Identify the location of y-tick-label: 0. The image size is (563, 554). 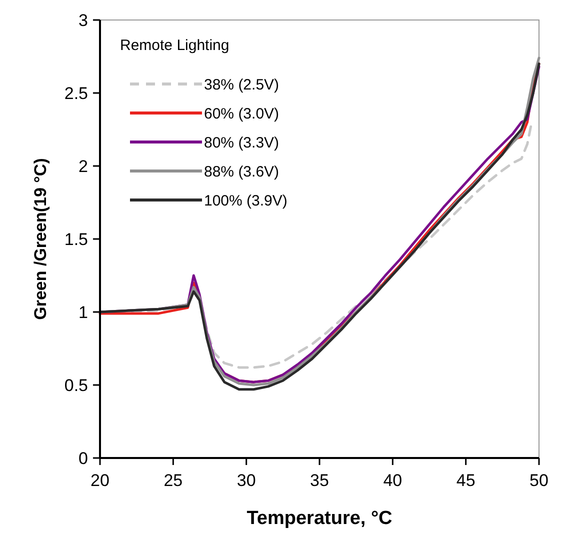
(83, 458).